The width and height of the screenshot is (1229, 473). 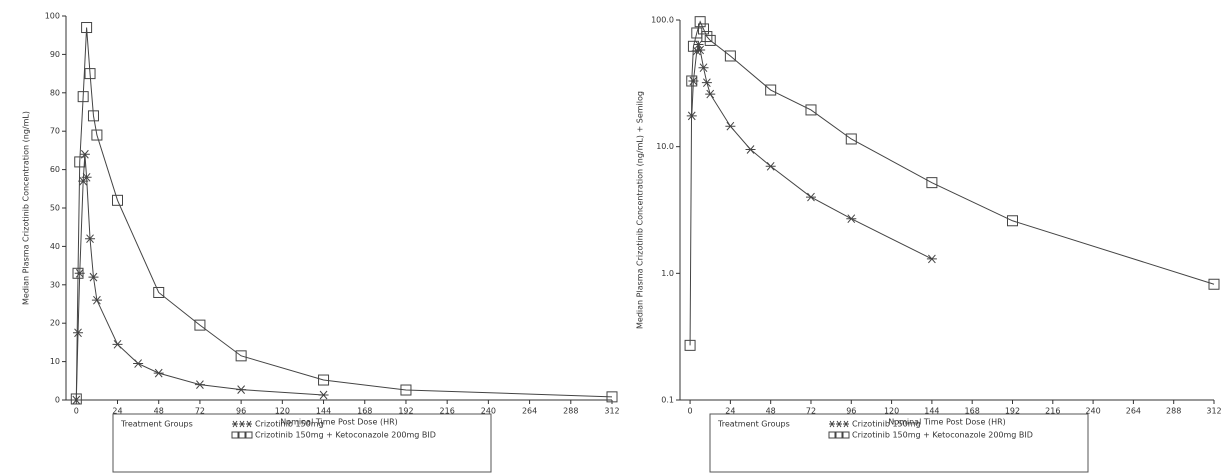 What do you see at coordinates (76, 411) in the screenshot?
I see `x-tick-label: 0` at bounding box center [76, 411].